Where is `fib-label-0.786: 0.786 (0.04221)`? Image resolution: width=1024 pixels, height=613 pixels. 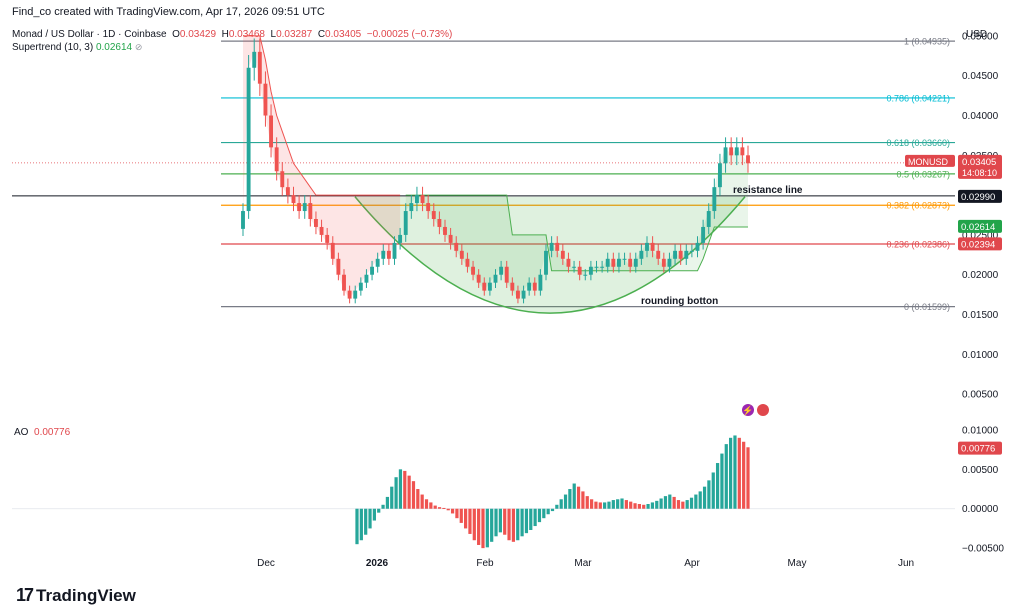
fib-label-0.786: 0.786 (0.04221) is located at coordinates (918, 98).